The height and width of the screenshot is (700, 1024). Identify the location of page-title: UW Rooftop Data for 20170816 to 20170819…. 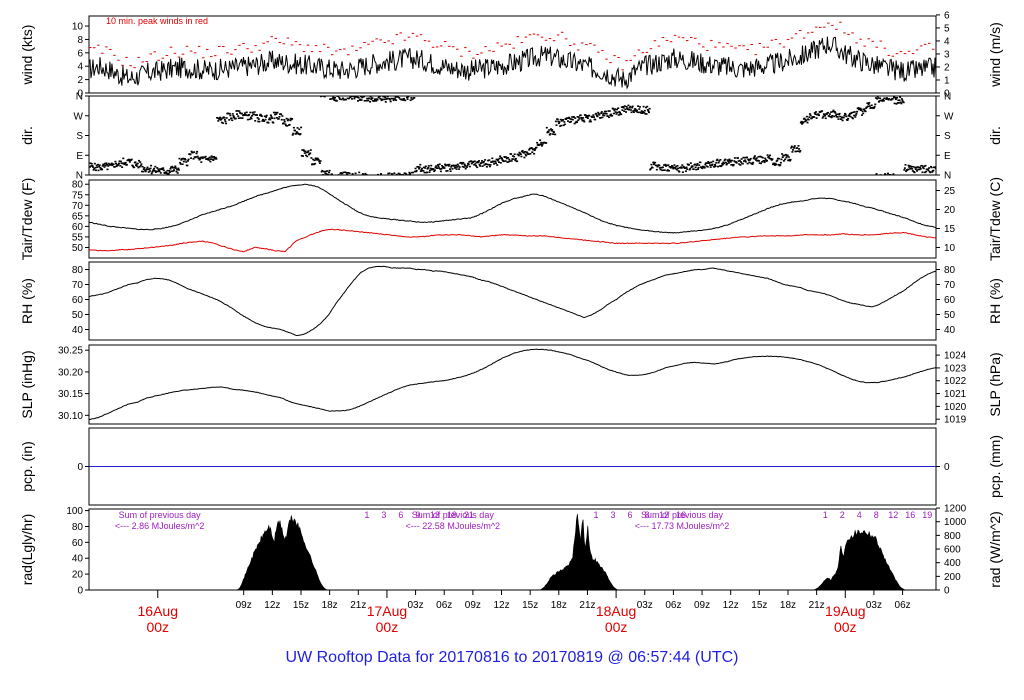
(512, 657).